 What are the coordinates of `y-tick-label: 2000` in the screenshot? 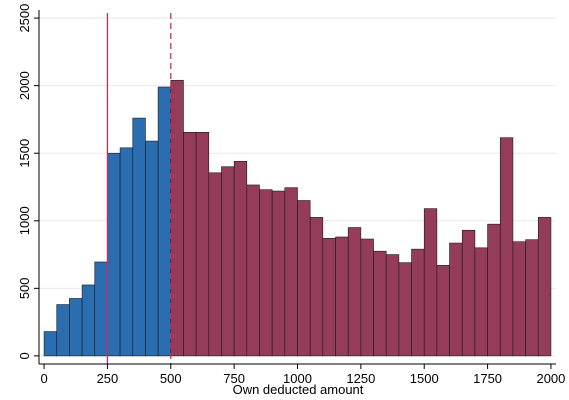 It's located at (24, 85).